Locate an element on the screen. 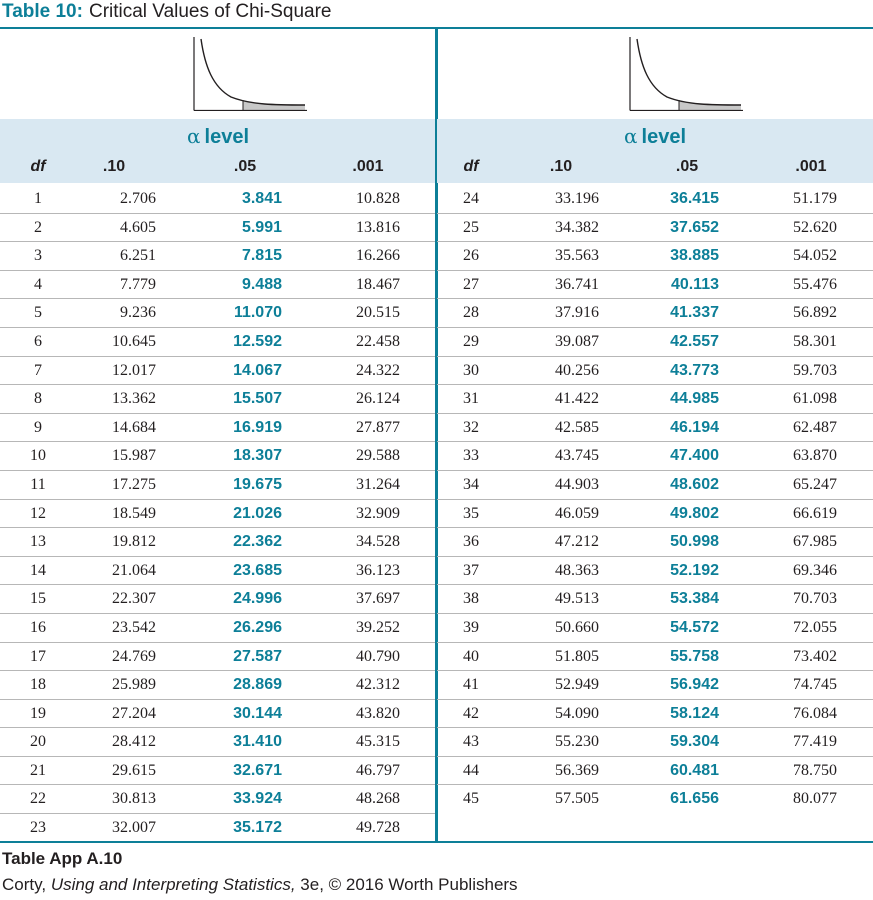 Image resolution: width=873 pixels, height=900 pixels. cell-alpha-10: 27.204 is located at coordinates (134, 713).